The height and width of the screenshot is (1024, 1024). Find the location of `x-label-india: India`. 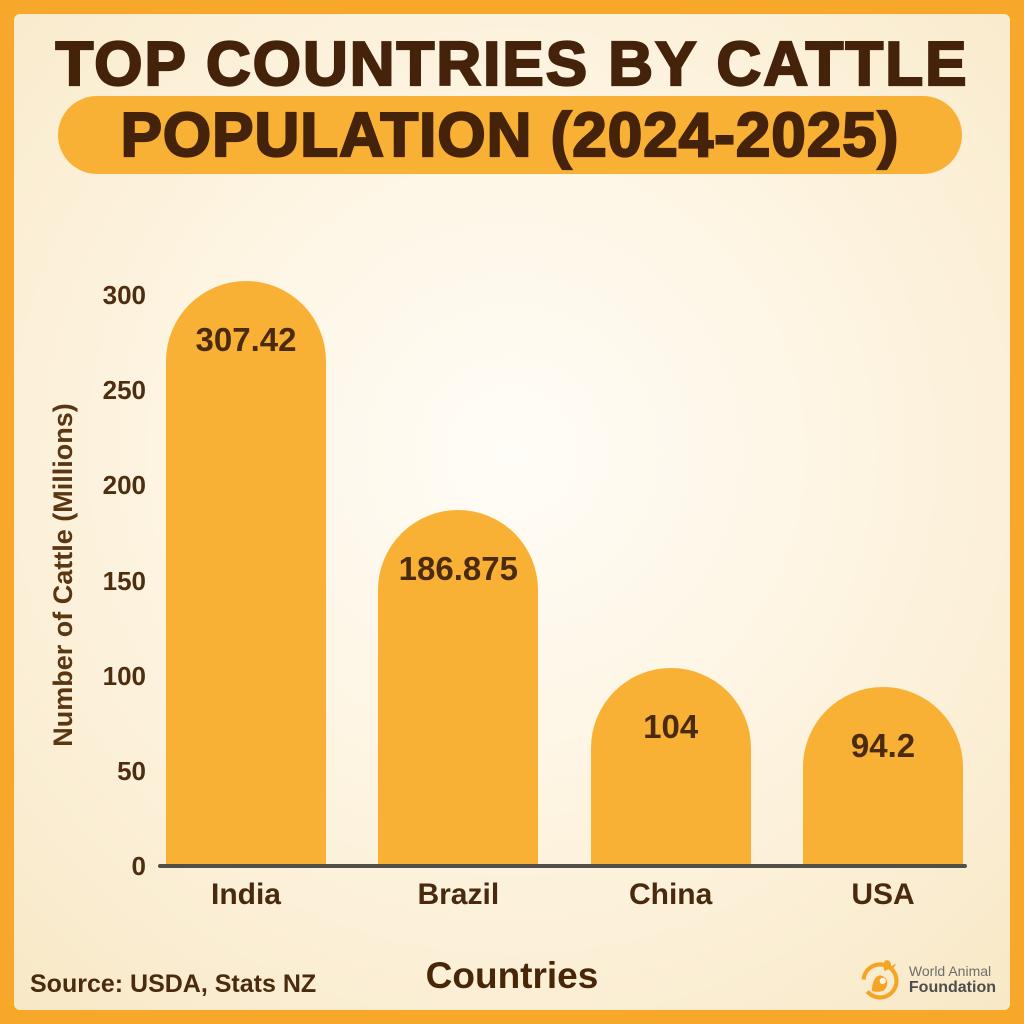

x-label-india: India is located at coordinates (245, 894).